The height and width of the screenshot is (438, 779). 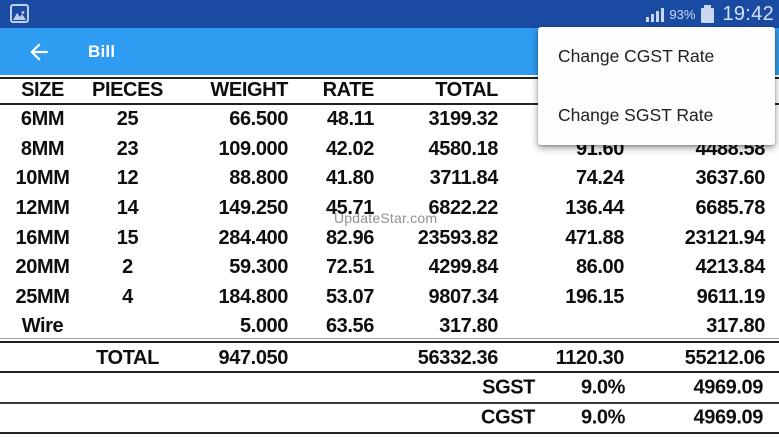 What do you see at coordinates (594, 237) in the screenshot?
I see `table-cell: 471.88` at bounding box center [594, 237].